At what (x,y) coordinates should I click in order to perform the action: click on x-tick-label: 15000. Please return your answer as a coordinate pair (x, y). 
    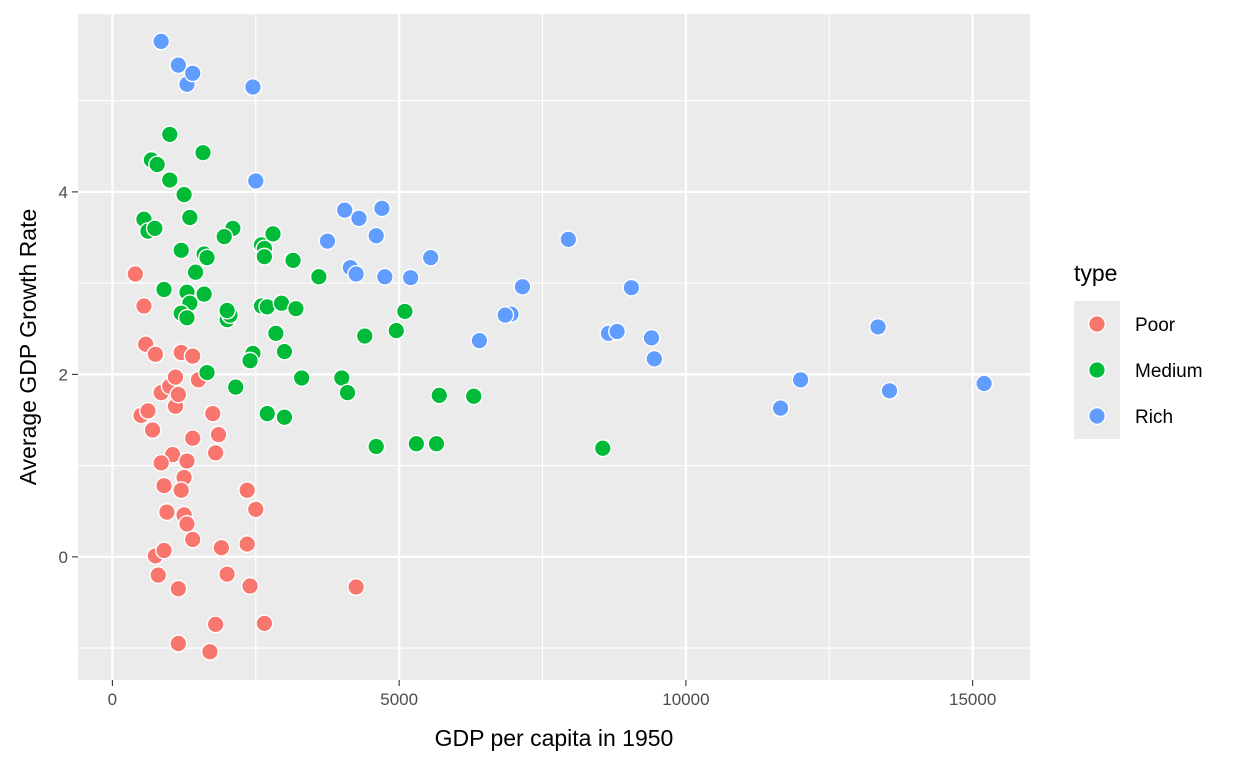
    Looking at the image, I should click on (972, 699).